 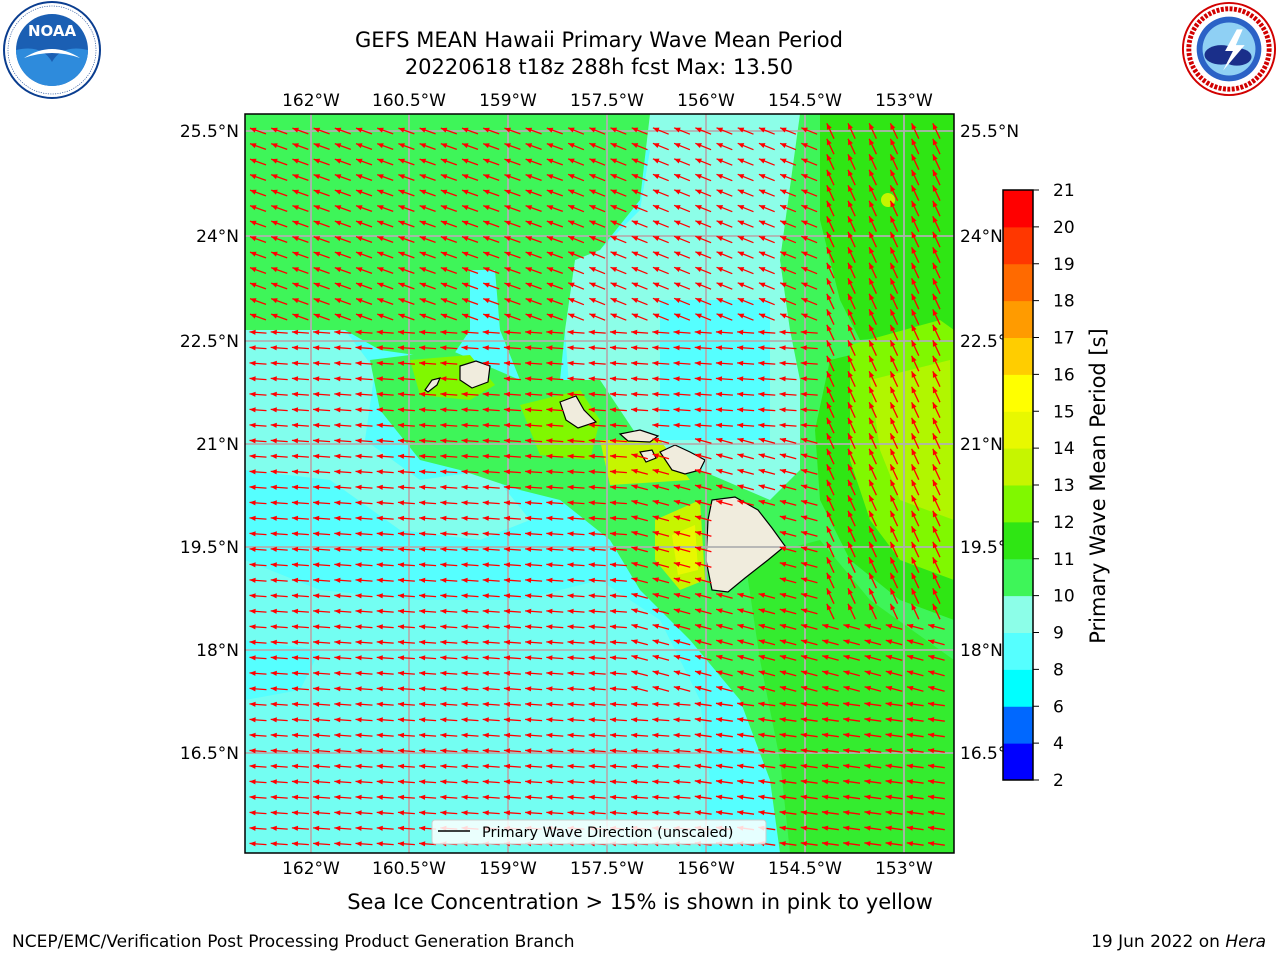 What do you see at coordinates (1229, 49) in the screenshot?
I see `nws-logo-icon` at bounding box center [1229, 49].